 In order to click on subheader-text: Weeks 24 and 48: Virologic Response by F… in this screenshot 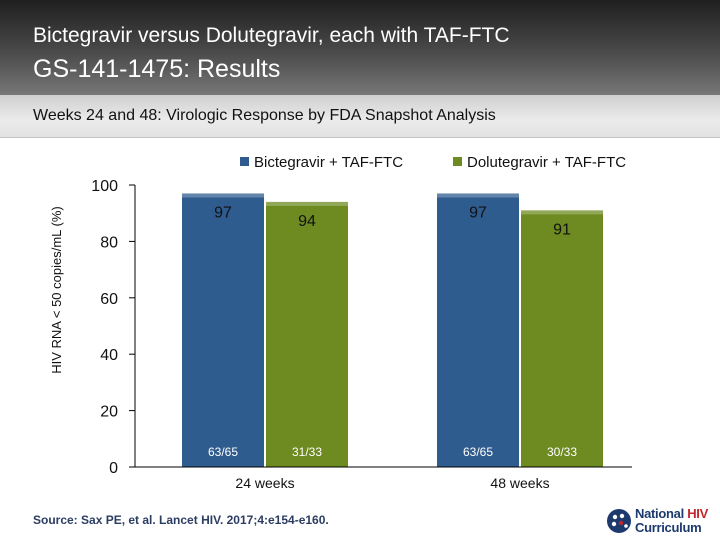, I will do `click(264, 115)`.